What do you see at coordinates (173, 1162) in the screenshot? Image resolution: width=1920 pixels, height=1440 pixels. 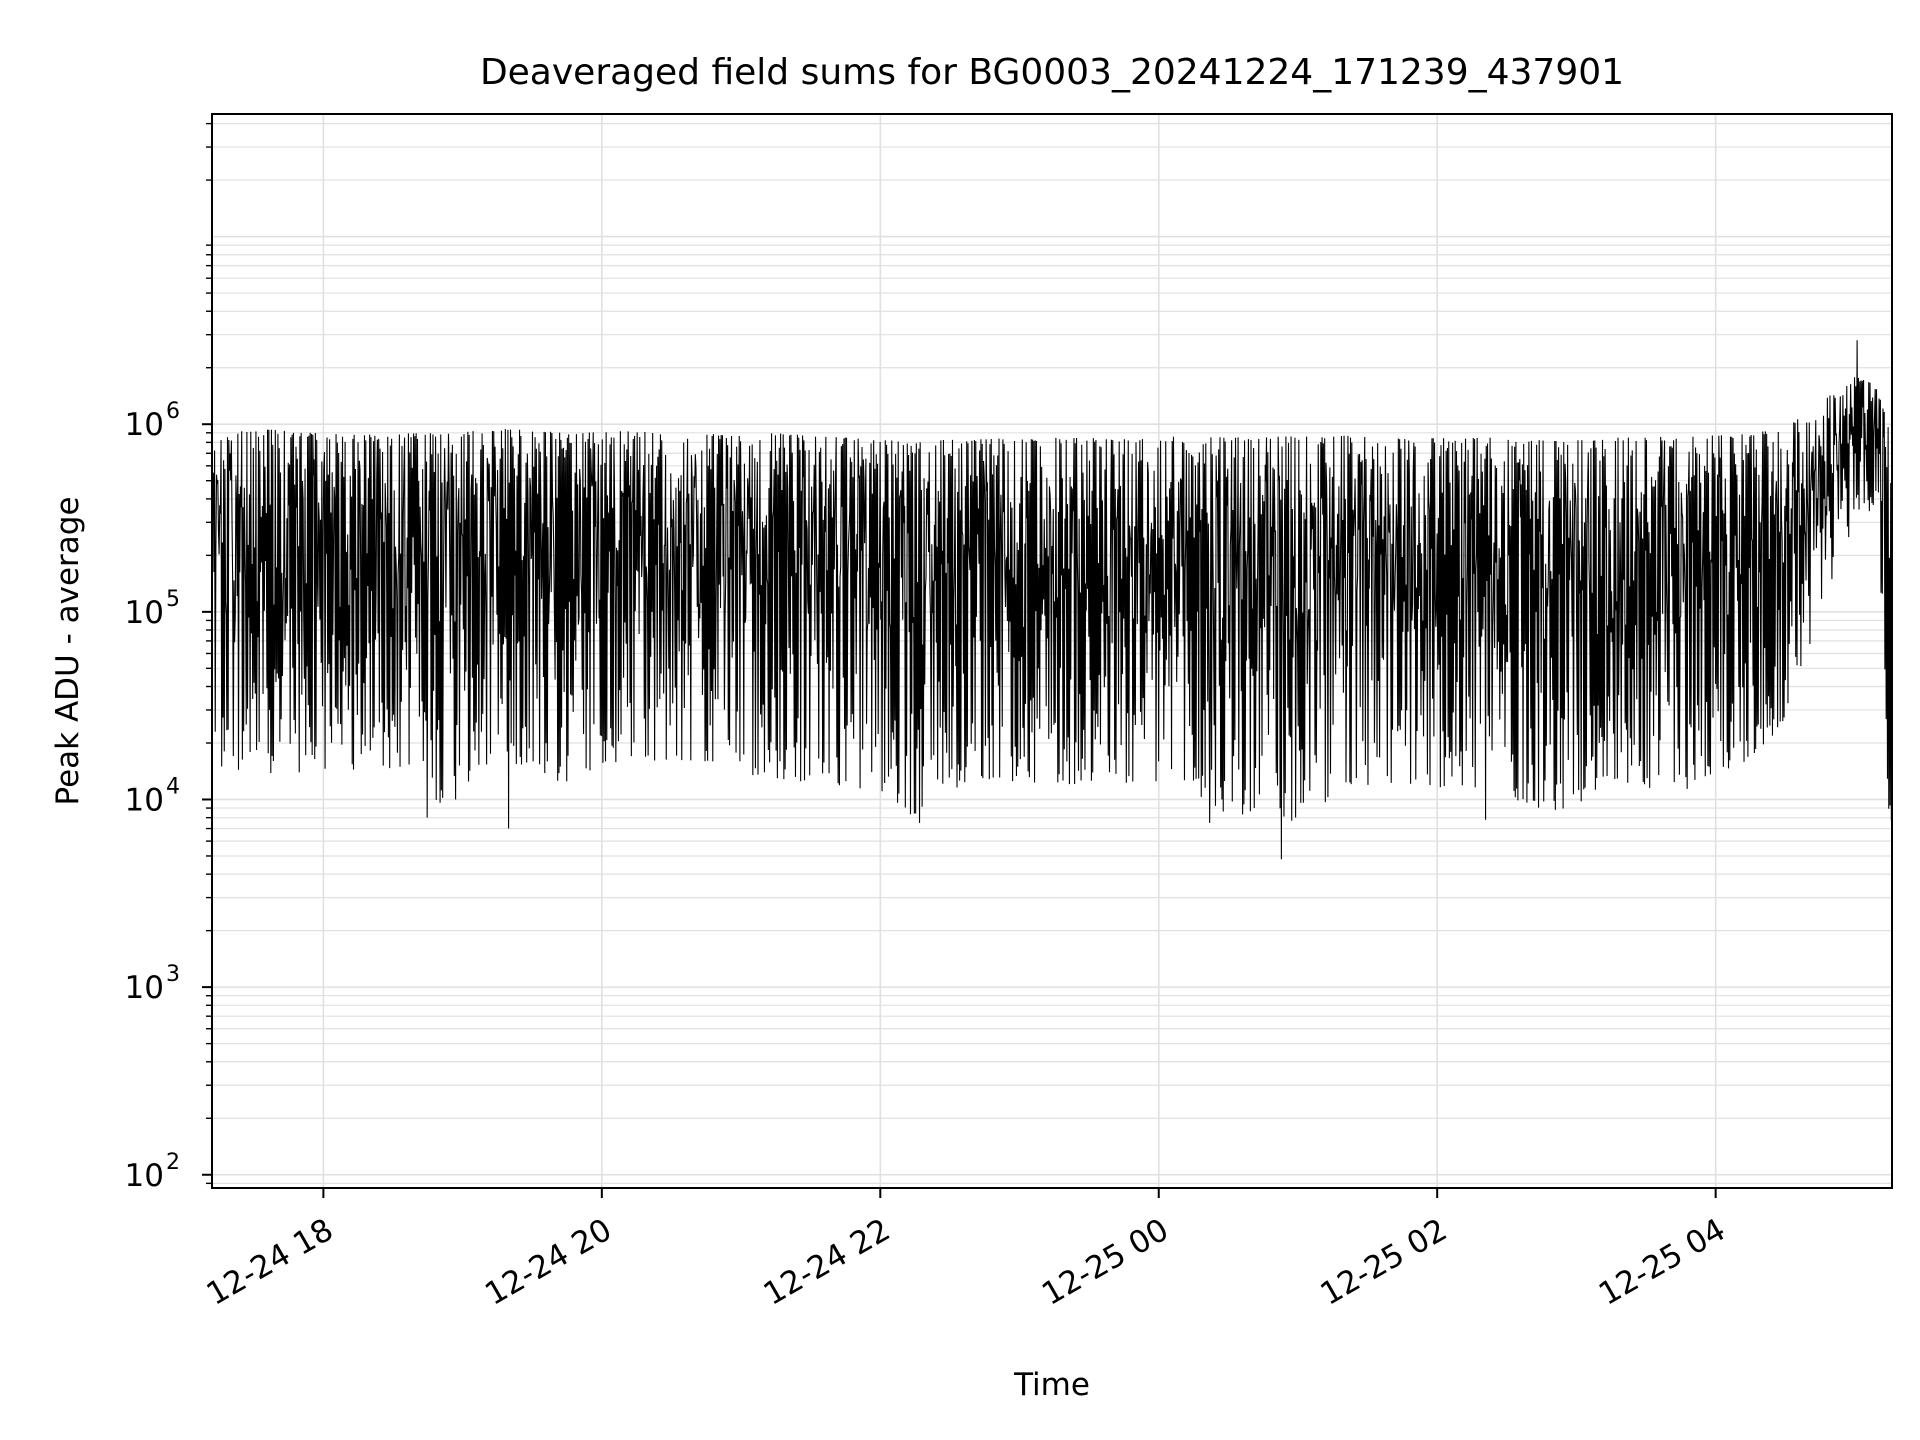 I see `y-tick-exponent: 2` at bounding box center [173, 1162].